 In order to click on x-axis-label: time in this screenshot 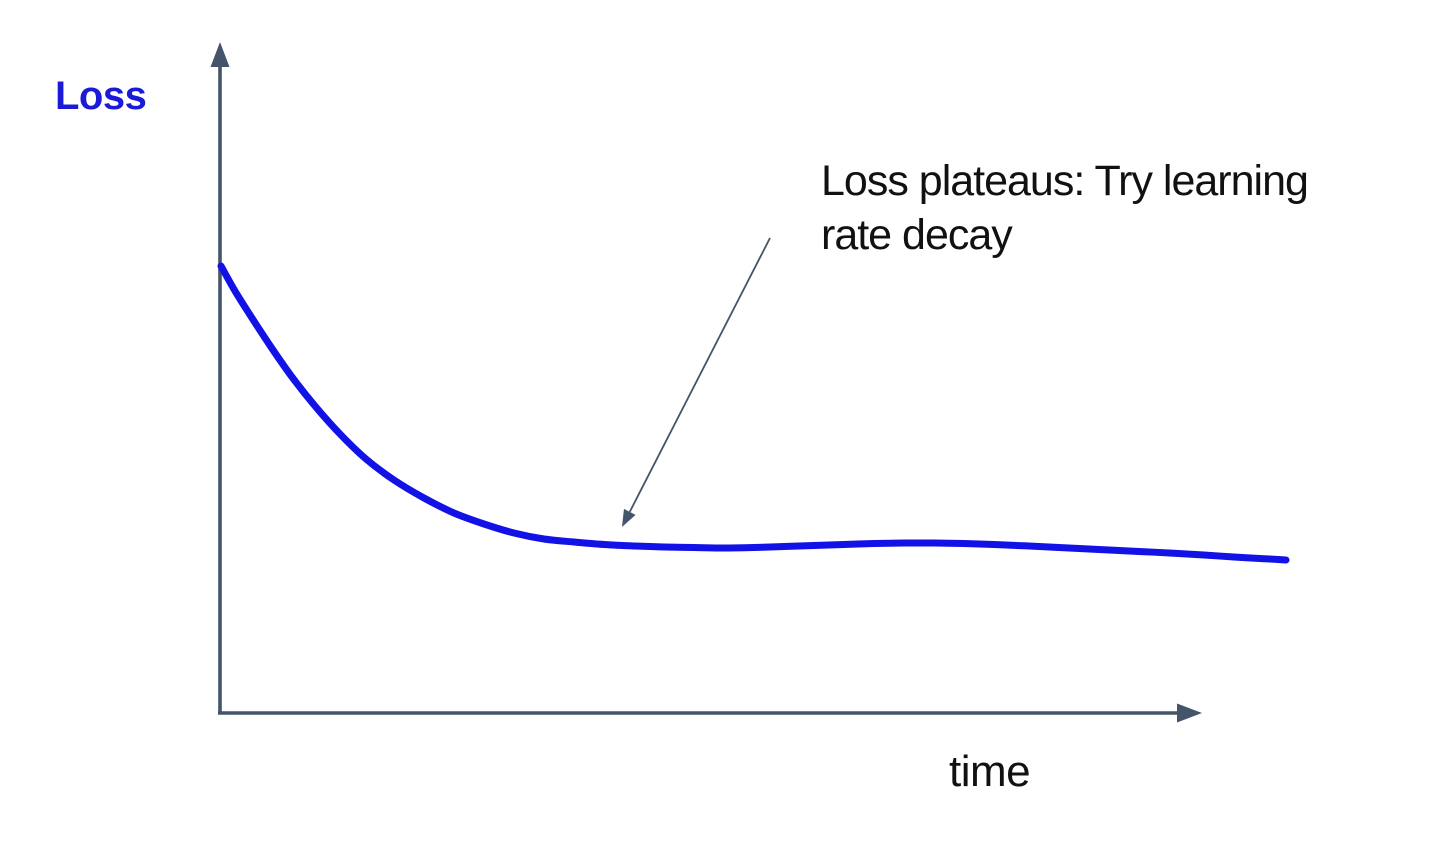, I will do `click(990, 771)`.